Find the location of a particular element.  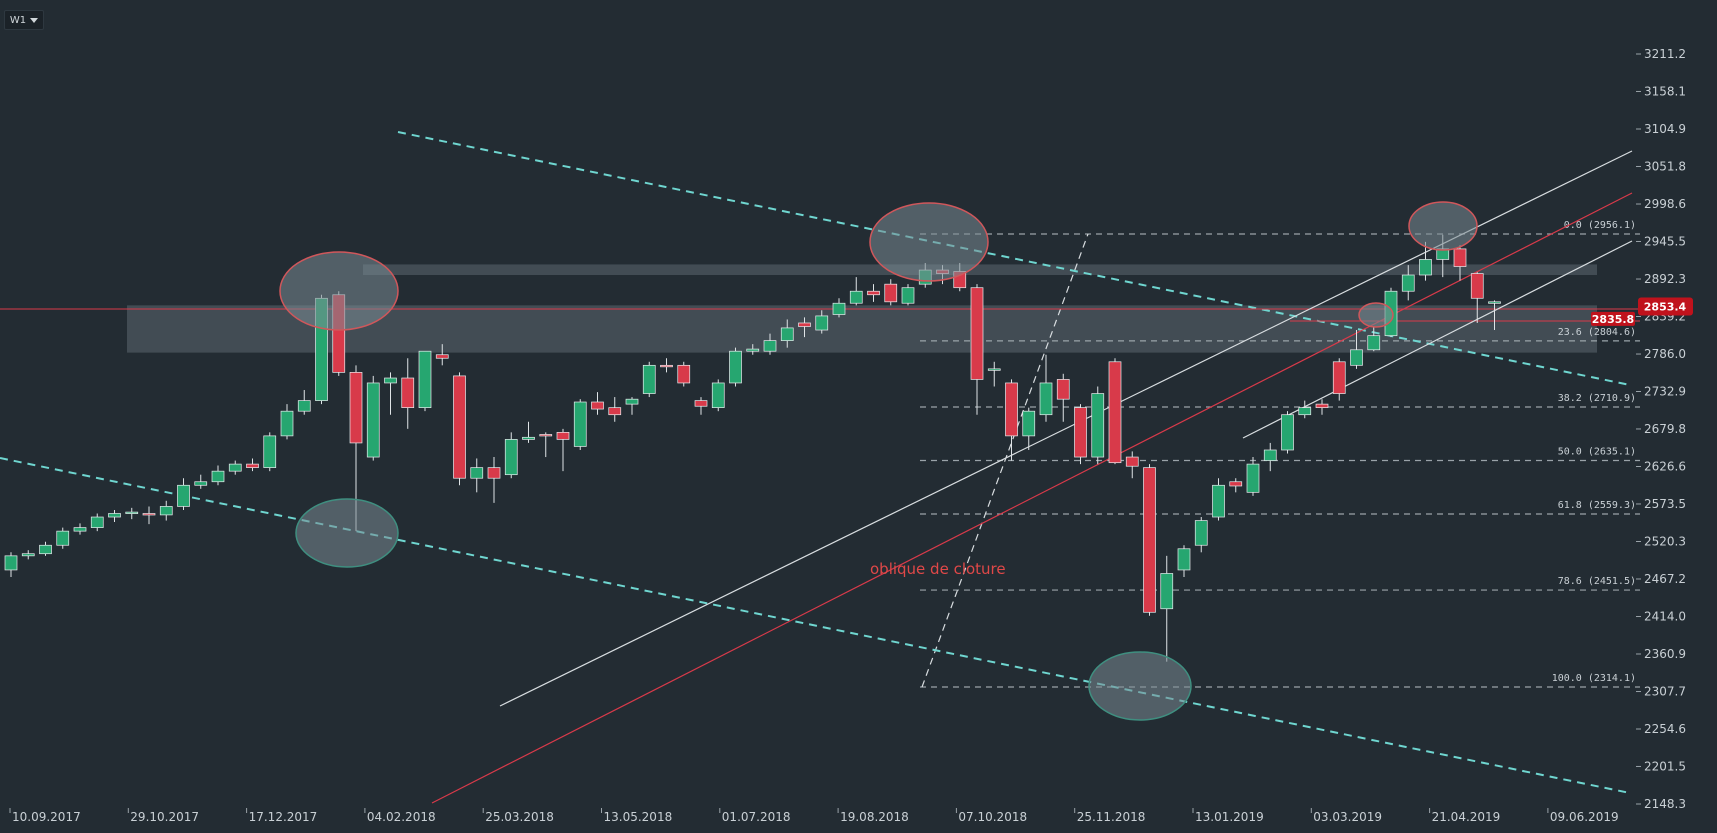

y-tick-label: 2201.5 is located at coordinates (1665, 766).